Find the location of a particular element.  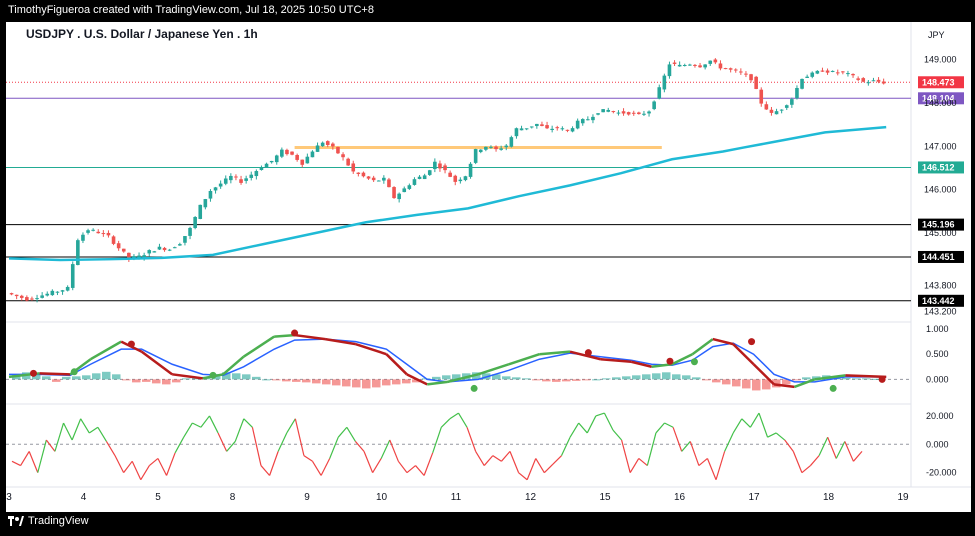

price-tick-label: 148.000 is located at coordinates (940, 103).